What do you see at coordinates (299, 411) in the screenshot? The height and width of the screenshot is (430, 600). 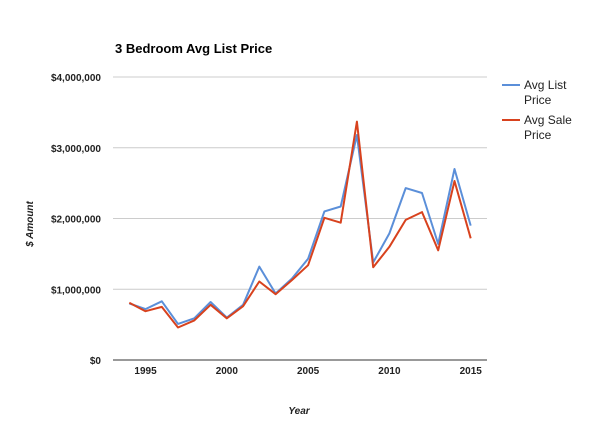 I see `x-axis-title: Year` at bounding box center [299, 411].